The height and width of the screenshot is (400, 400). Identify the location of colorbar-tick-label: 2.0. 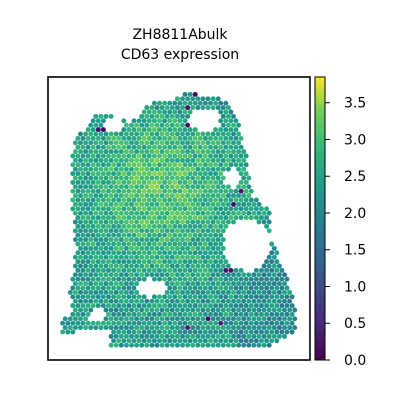
(355, 214).